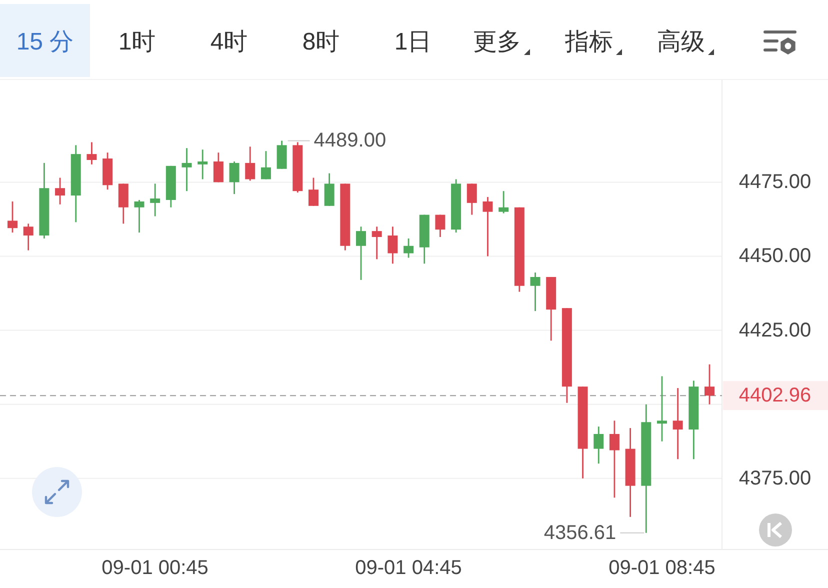 This screenshot has height=588, width=828. What do you see at coordinates (137, 42) in the screenshot?
I see `text: 1时` at bounding box center [137, 42].